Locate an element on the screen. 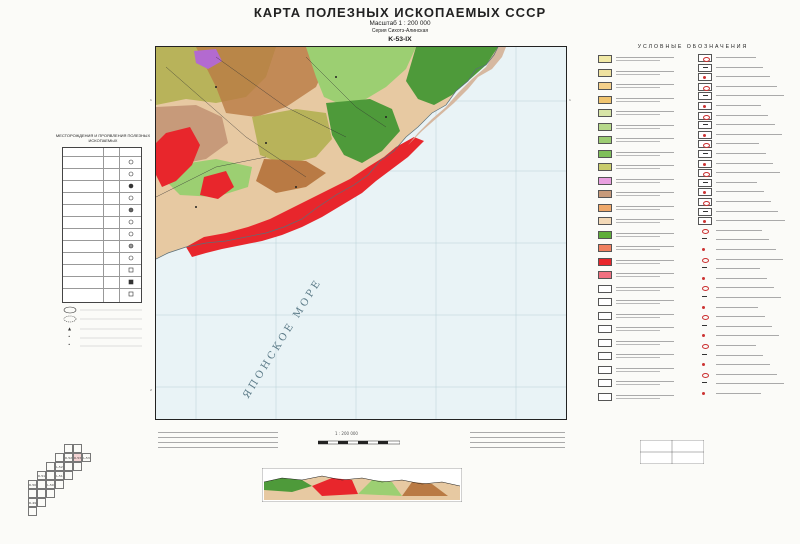 Image resolution: width=800 pixels, height=544 pixels. index-sheet: L-53 is located at coordinates (86, 457).